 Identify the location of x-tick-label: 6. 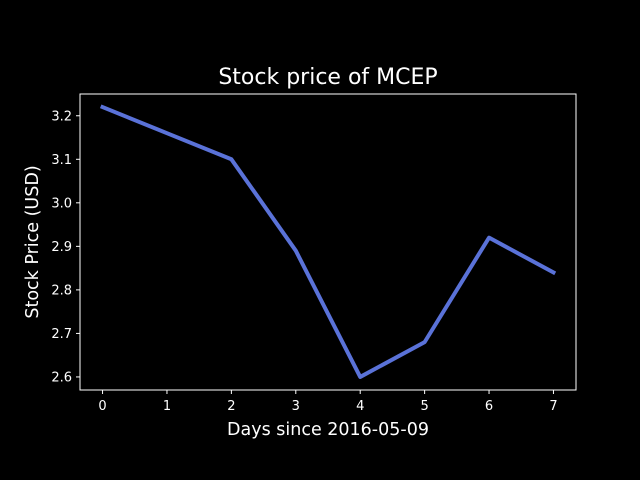
(489, 406).